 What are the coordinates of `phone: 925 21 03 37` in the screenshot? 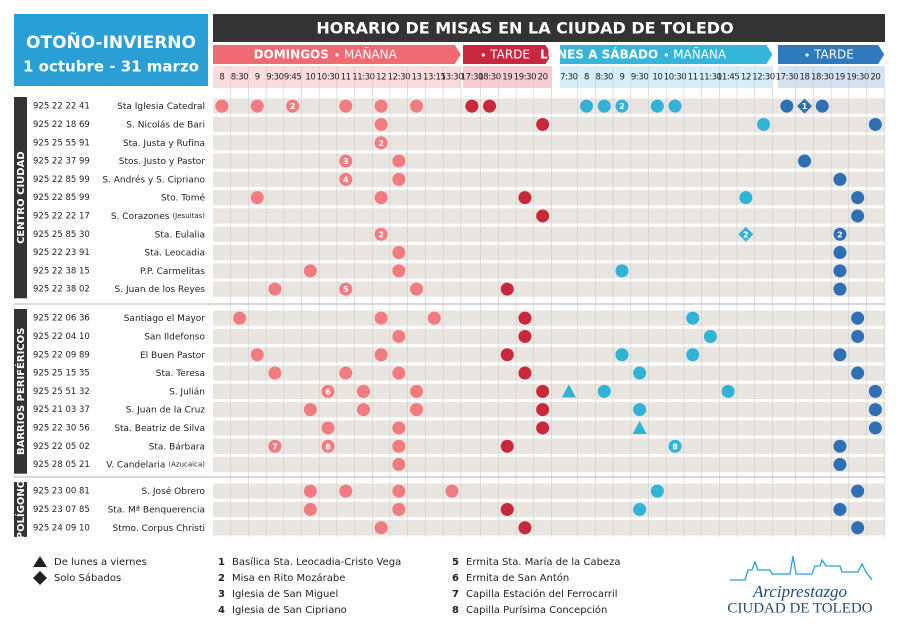 It's located at (61, 410).